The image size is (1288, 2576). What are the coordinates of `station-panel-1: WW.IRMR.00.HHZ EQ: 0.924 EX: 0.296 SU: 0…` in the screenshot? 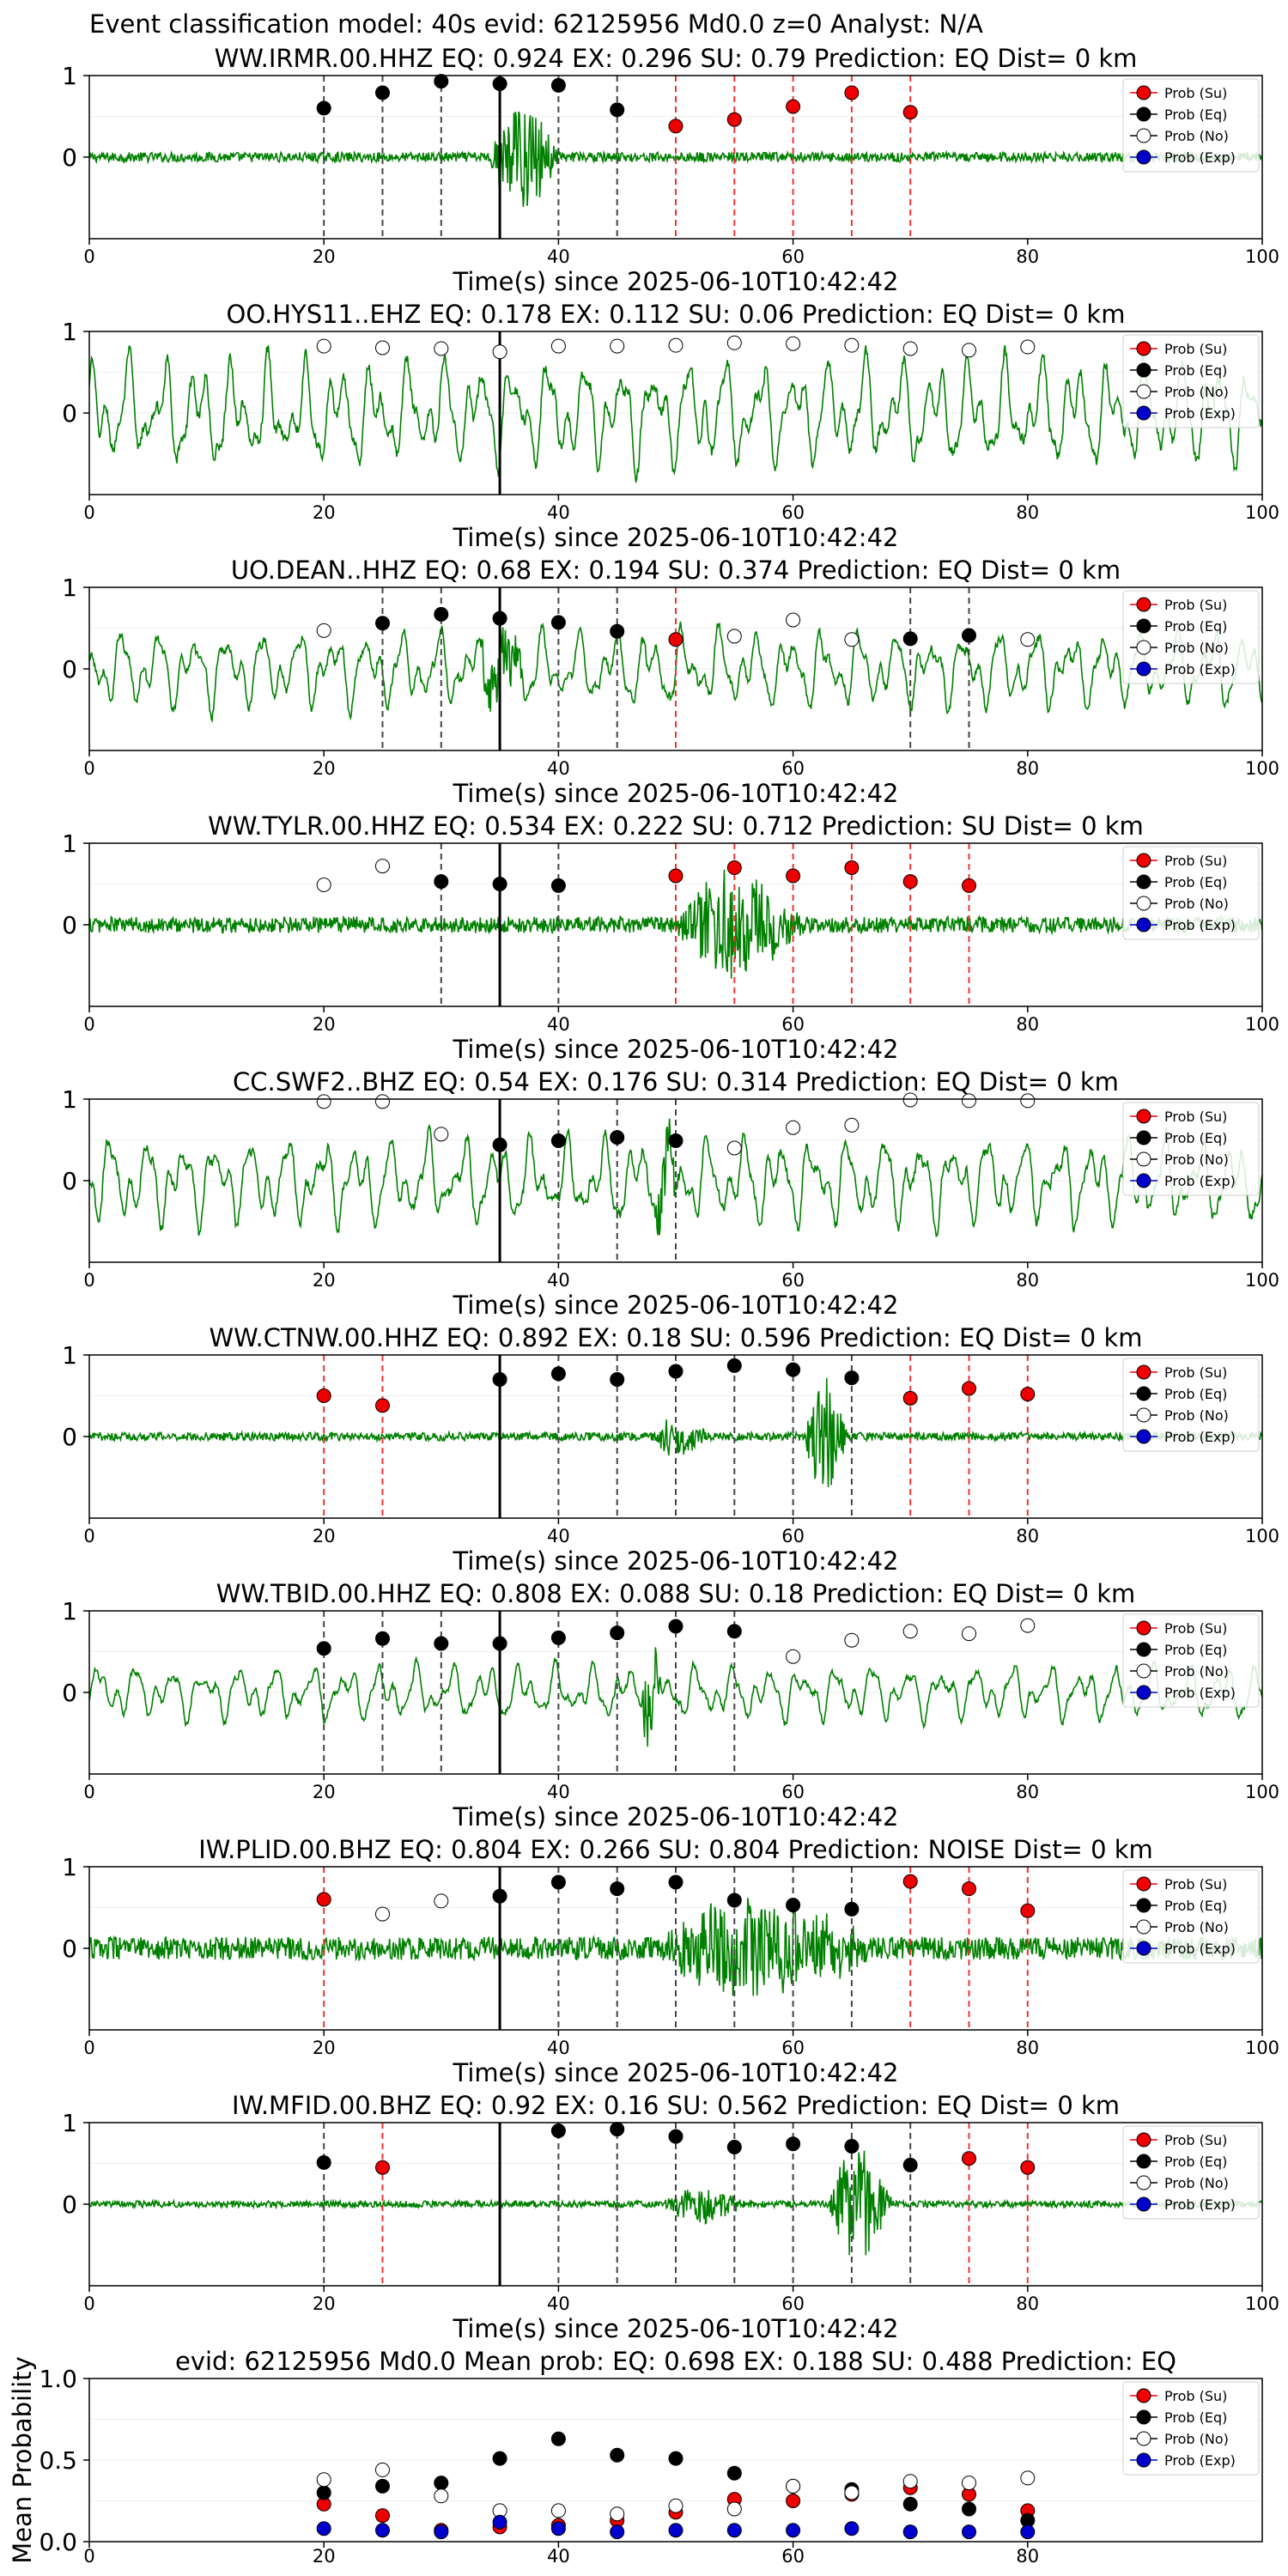 It's located at (671, 170).